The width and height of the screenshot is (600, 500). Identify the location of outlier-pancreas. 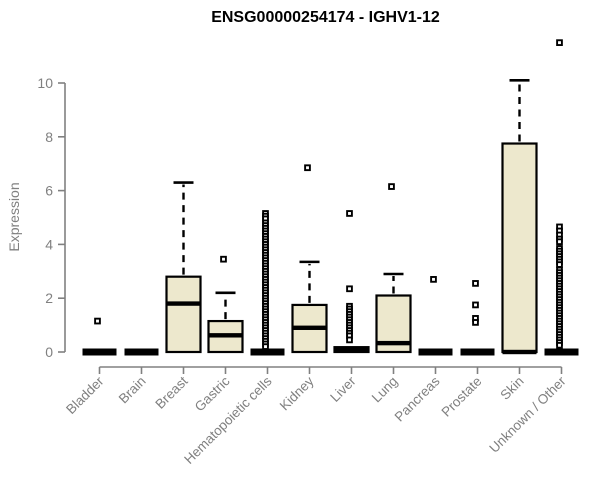
(433, 279).